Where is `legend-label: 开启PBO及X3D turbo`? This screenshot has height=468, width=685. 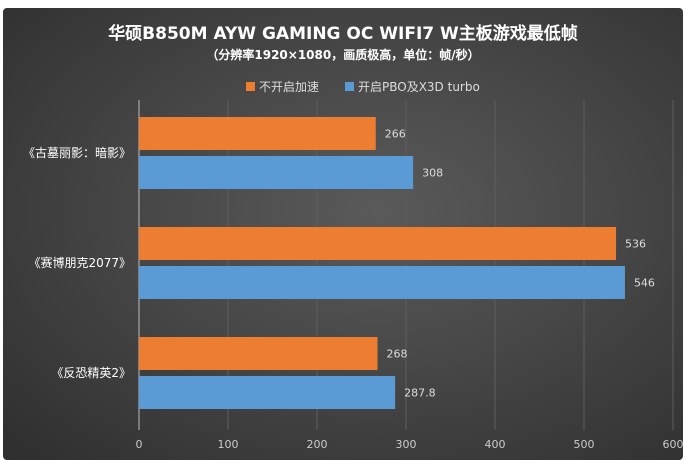 legend-label: 开启PBO及X3D turbo is located at coordinates (419, 87).